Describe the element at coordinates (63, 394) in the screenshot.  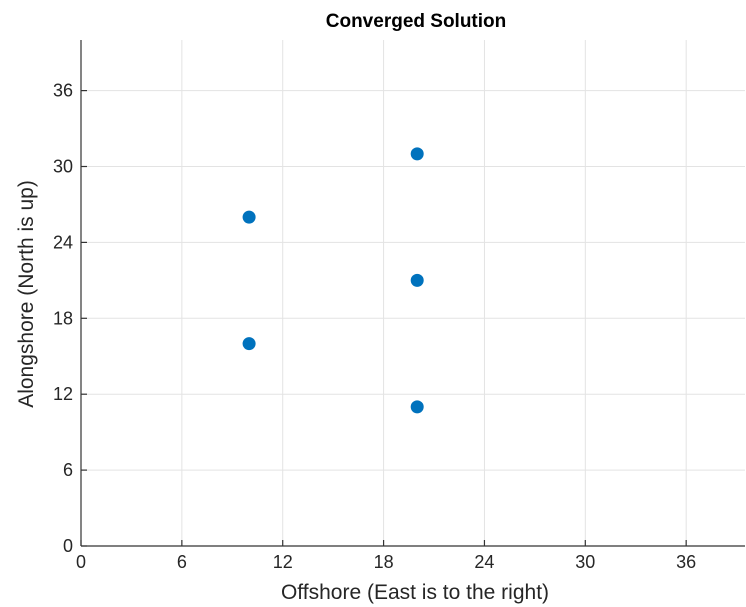
I see `y-tick-label: 12` at that location.